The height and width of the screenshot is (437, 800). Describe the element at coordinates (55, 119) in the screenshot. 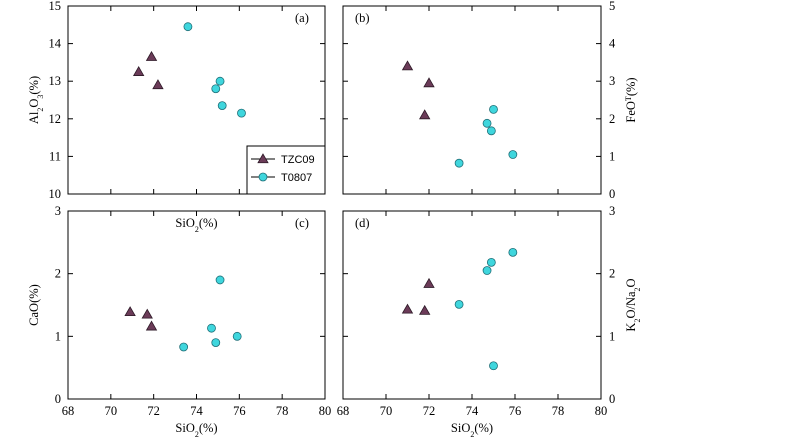

I see `y-tick-label: 12` at that location.